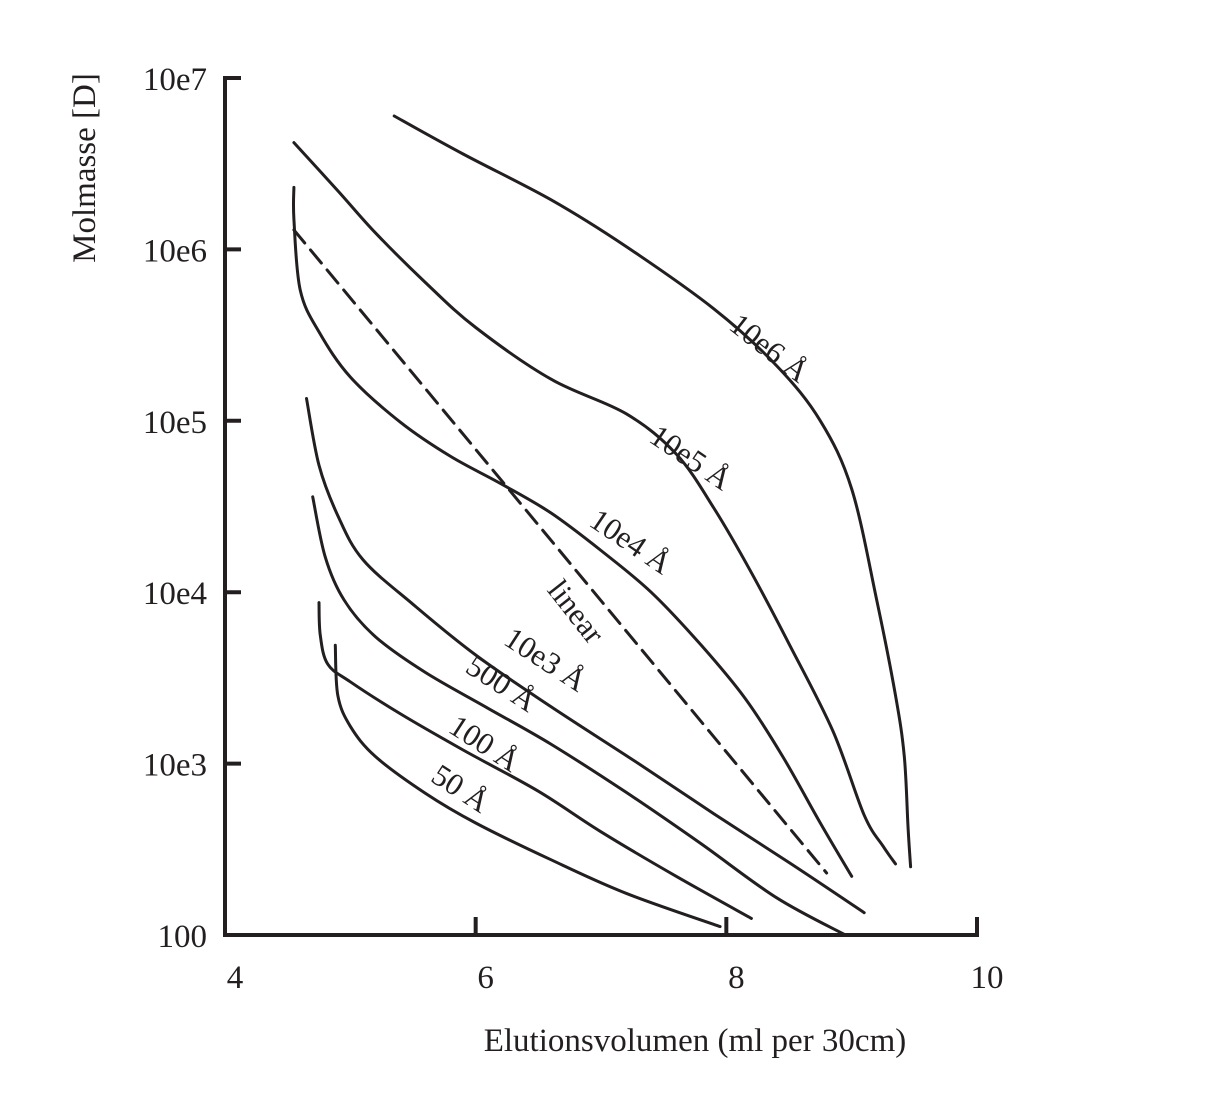 The width and height of the screenshot is (1224, 1112). What do you see at coordinates (183, 937) in the screenshot?
I see `y-tick-label: 100` at bounding box center [183, 937].